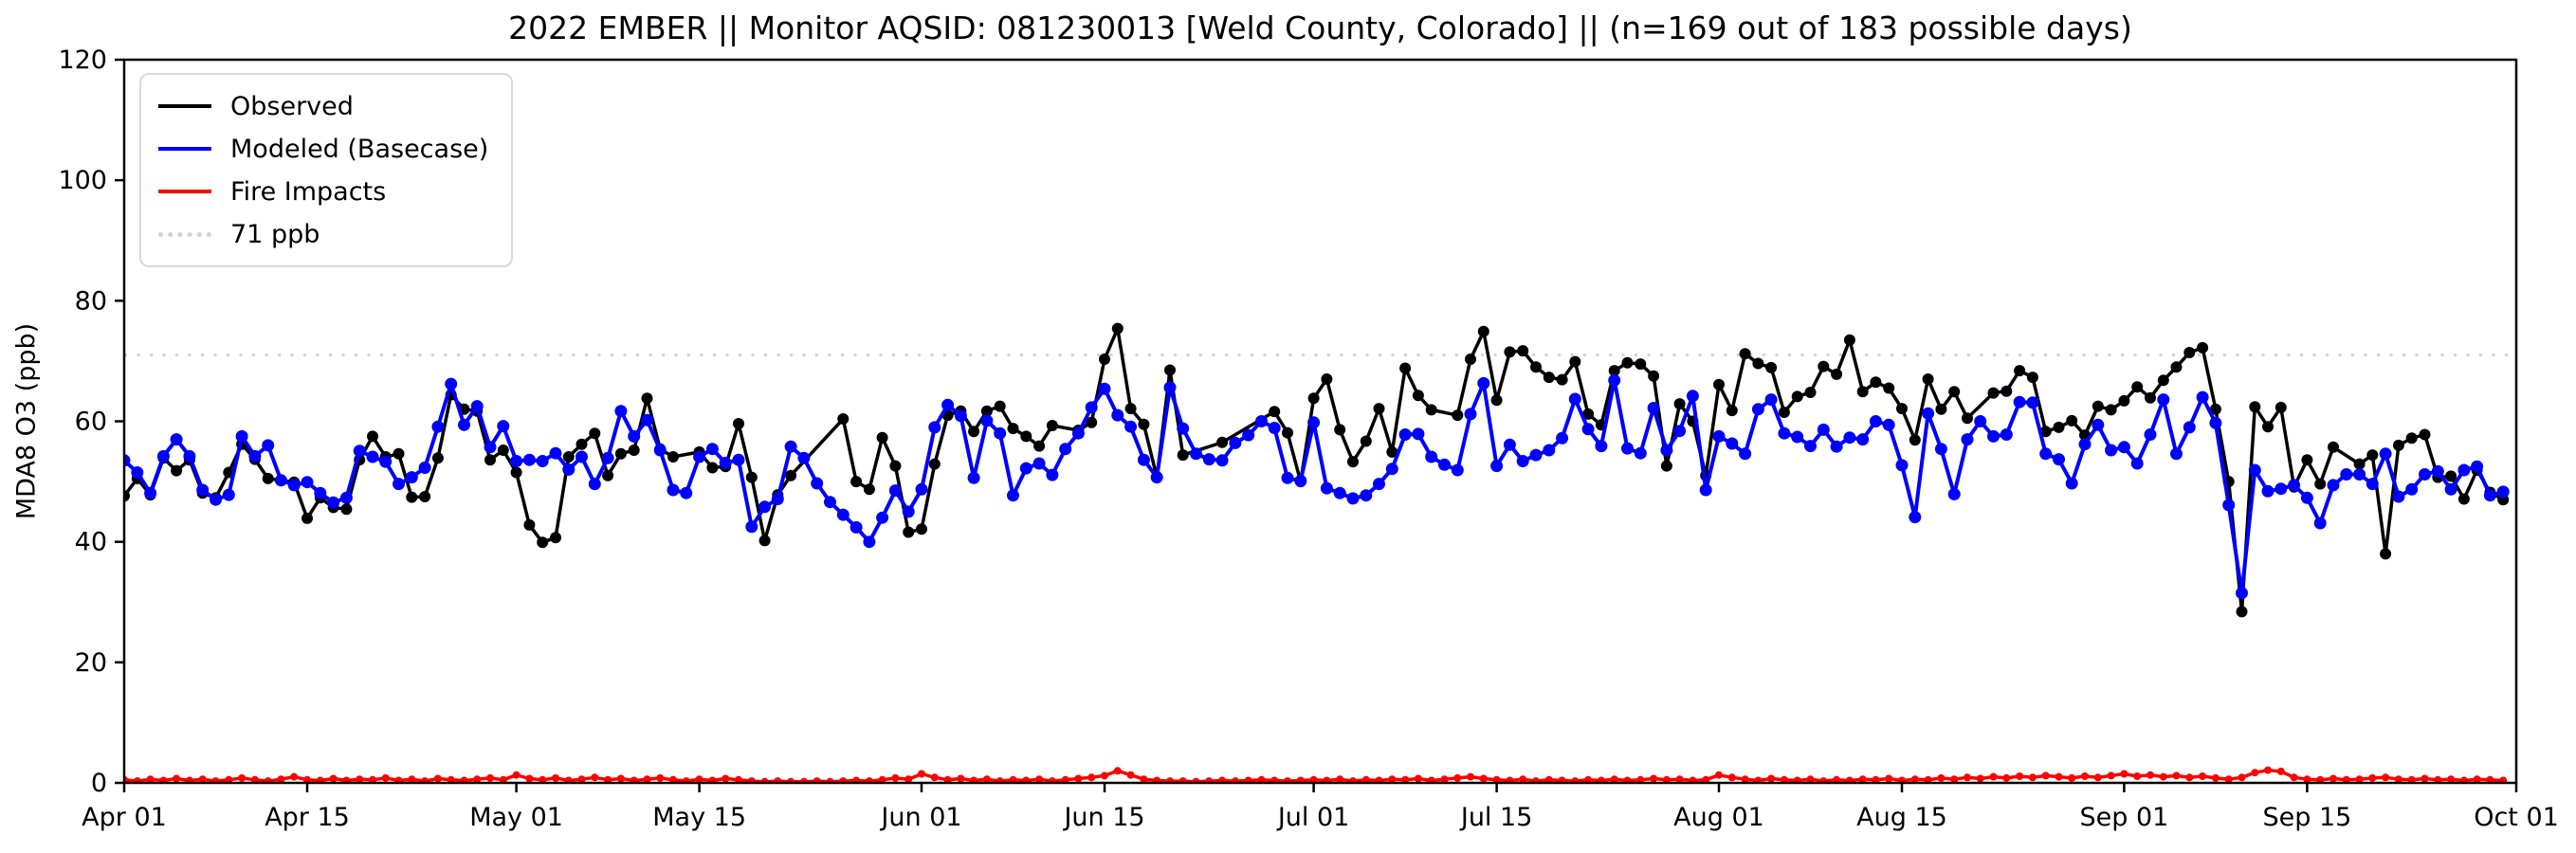 The image size is (2576, 853). Describe the element at coordinates (323, 234) in the screenshot. I see `legend-item-threshold: 71 ppb` at that location.